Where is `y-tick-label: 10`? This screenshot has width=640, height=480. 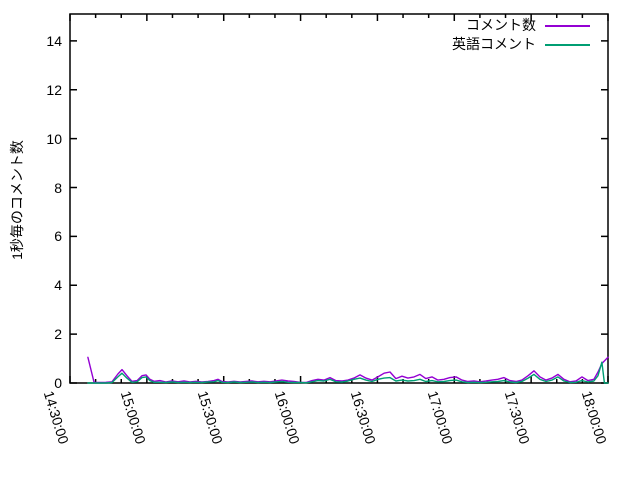 y-tick-label: 10 is located at coordinates (54, 138).